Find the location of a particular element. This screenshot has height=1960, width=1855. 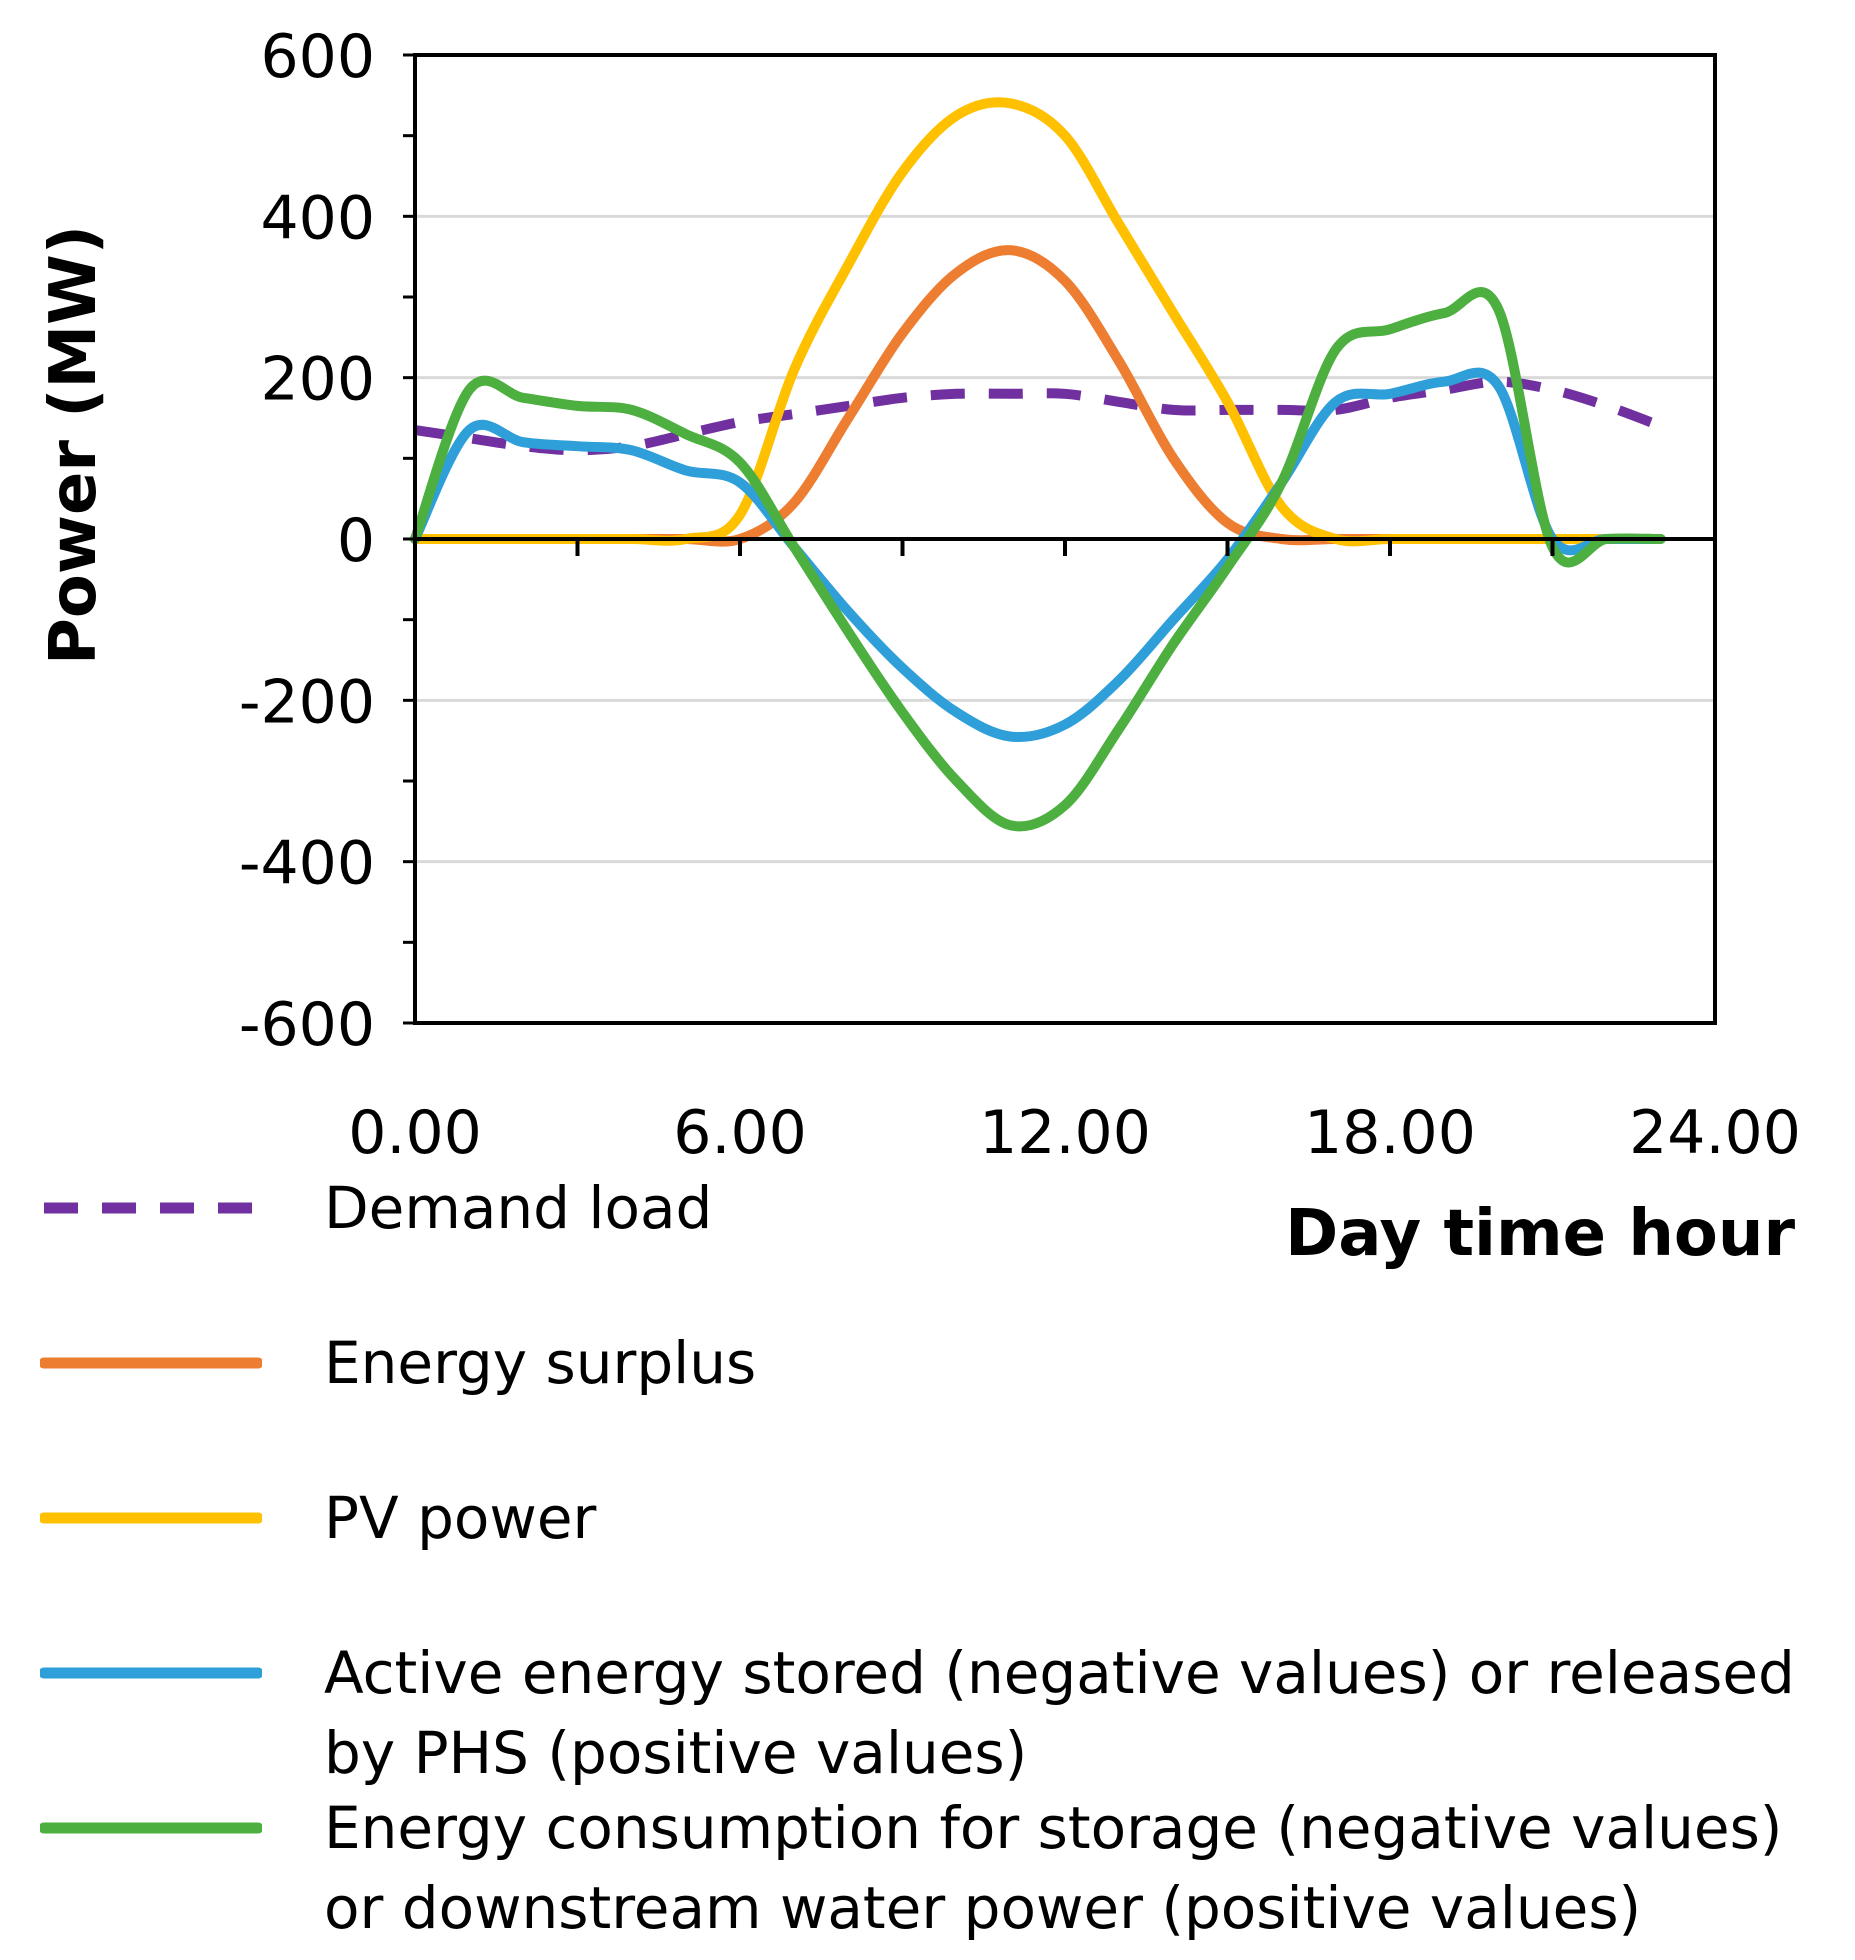

x-tick-label-12-00: 12.00 is located at coordinates (1065, 1133).